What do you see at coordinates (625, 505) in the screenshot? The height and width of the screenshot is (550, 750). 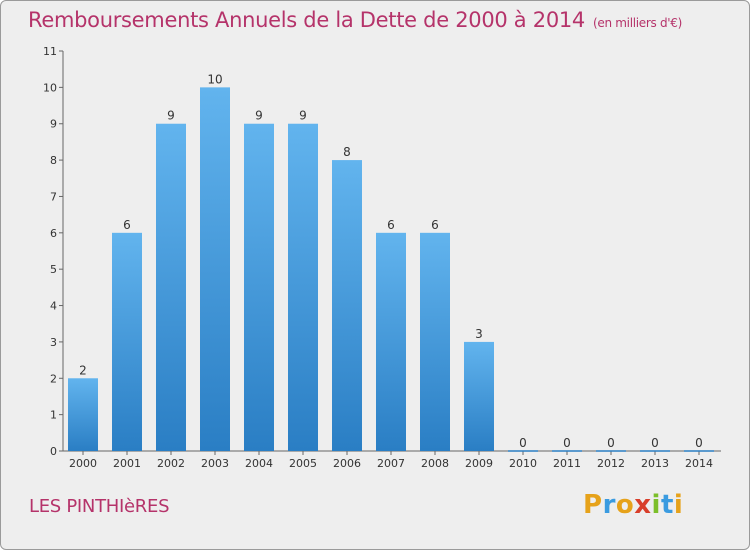 I see `logo-letter: o` at bounding box center [625, 505].